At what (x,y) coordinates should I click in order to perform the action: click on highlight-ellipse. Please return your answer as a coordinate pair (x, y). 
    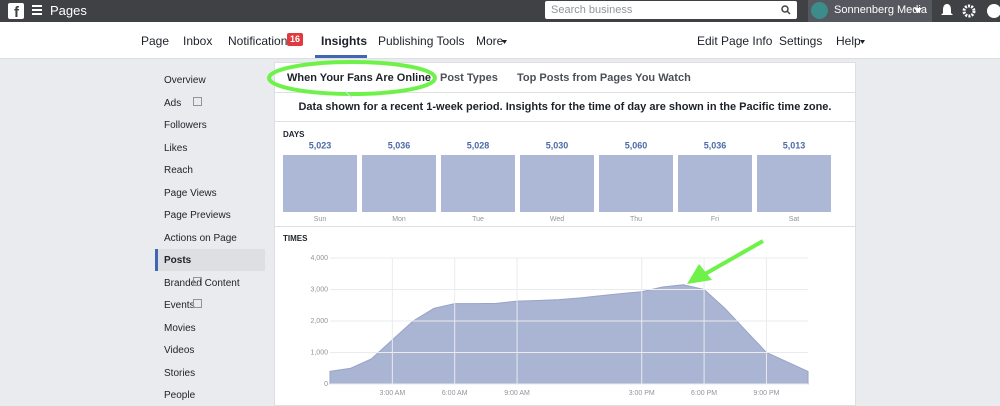
    Looking at the image, I should click on (352, 78).